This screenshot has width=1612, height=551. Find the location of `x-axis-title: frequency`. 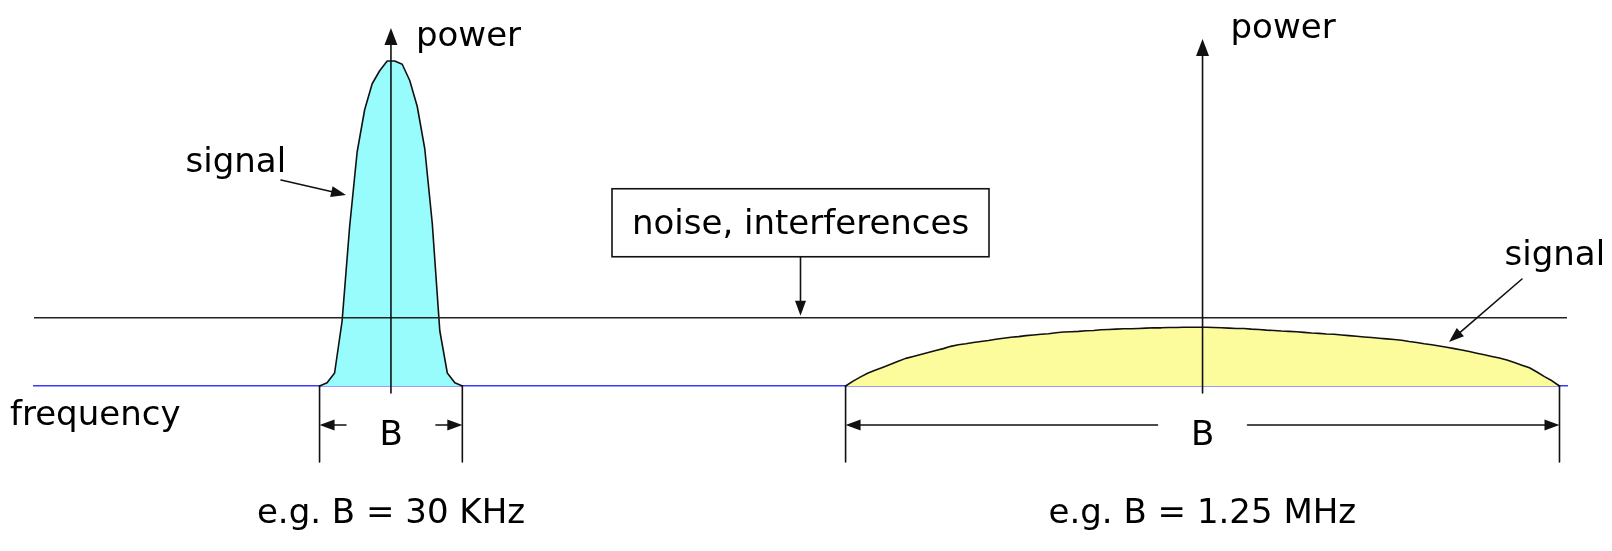

x-axis-title: frequency is located at coordinates (95, 412).